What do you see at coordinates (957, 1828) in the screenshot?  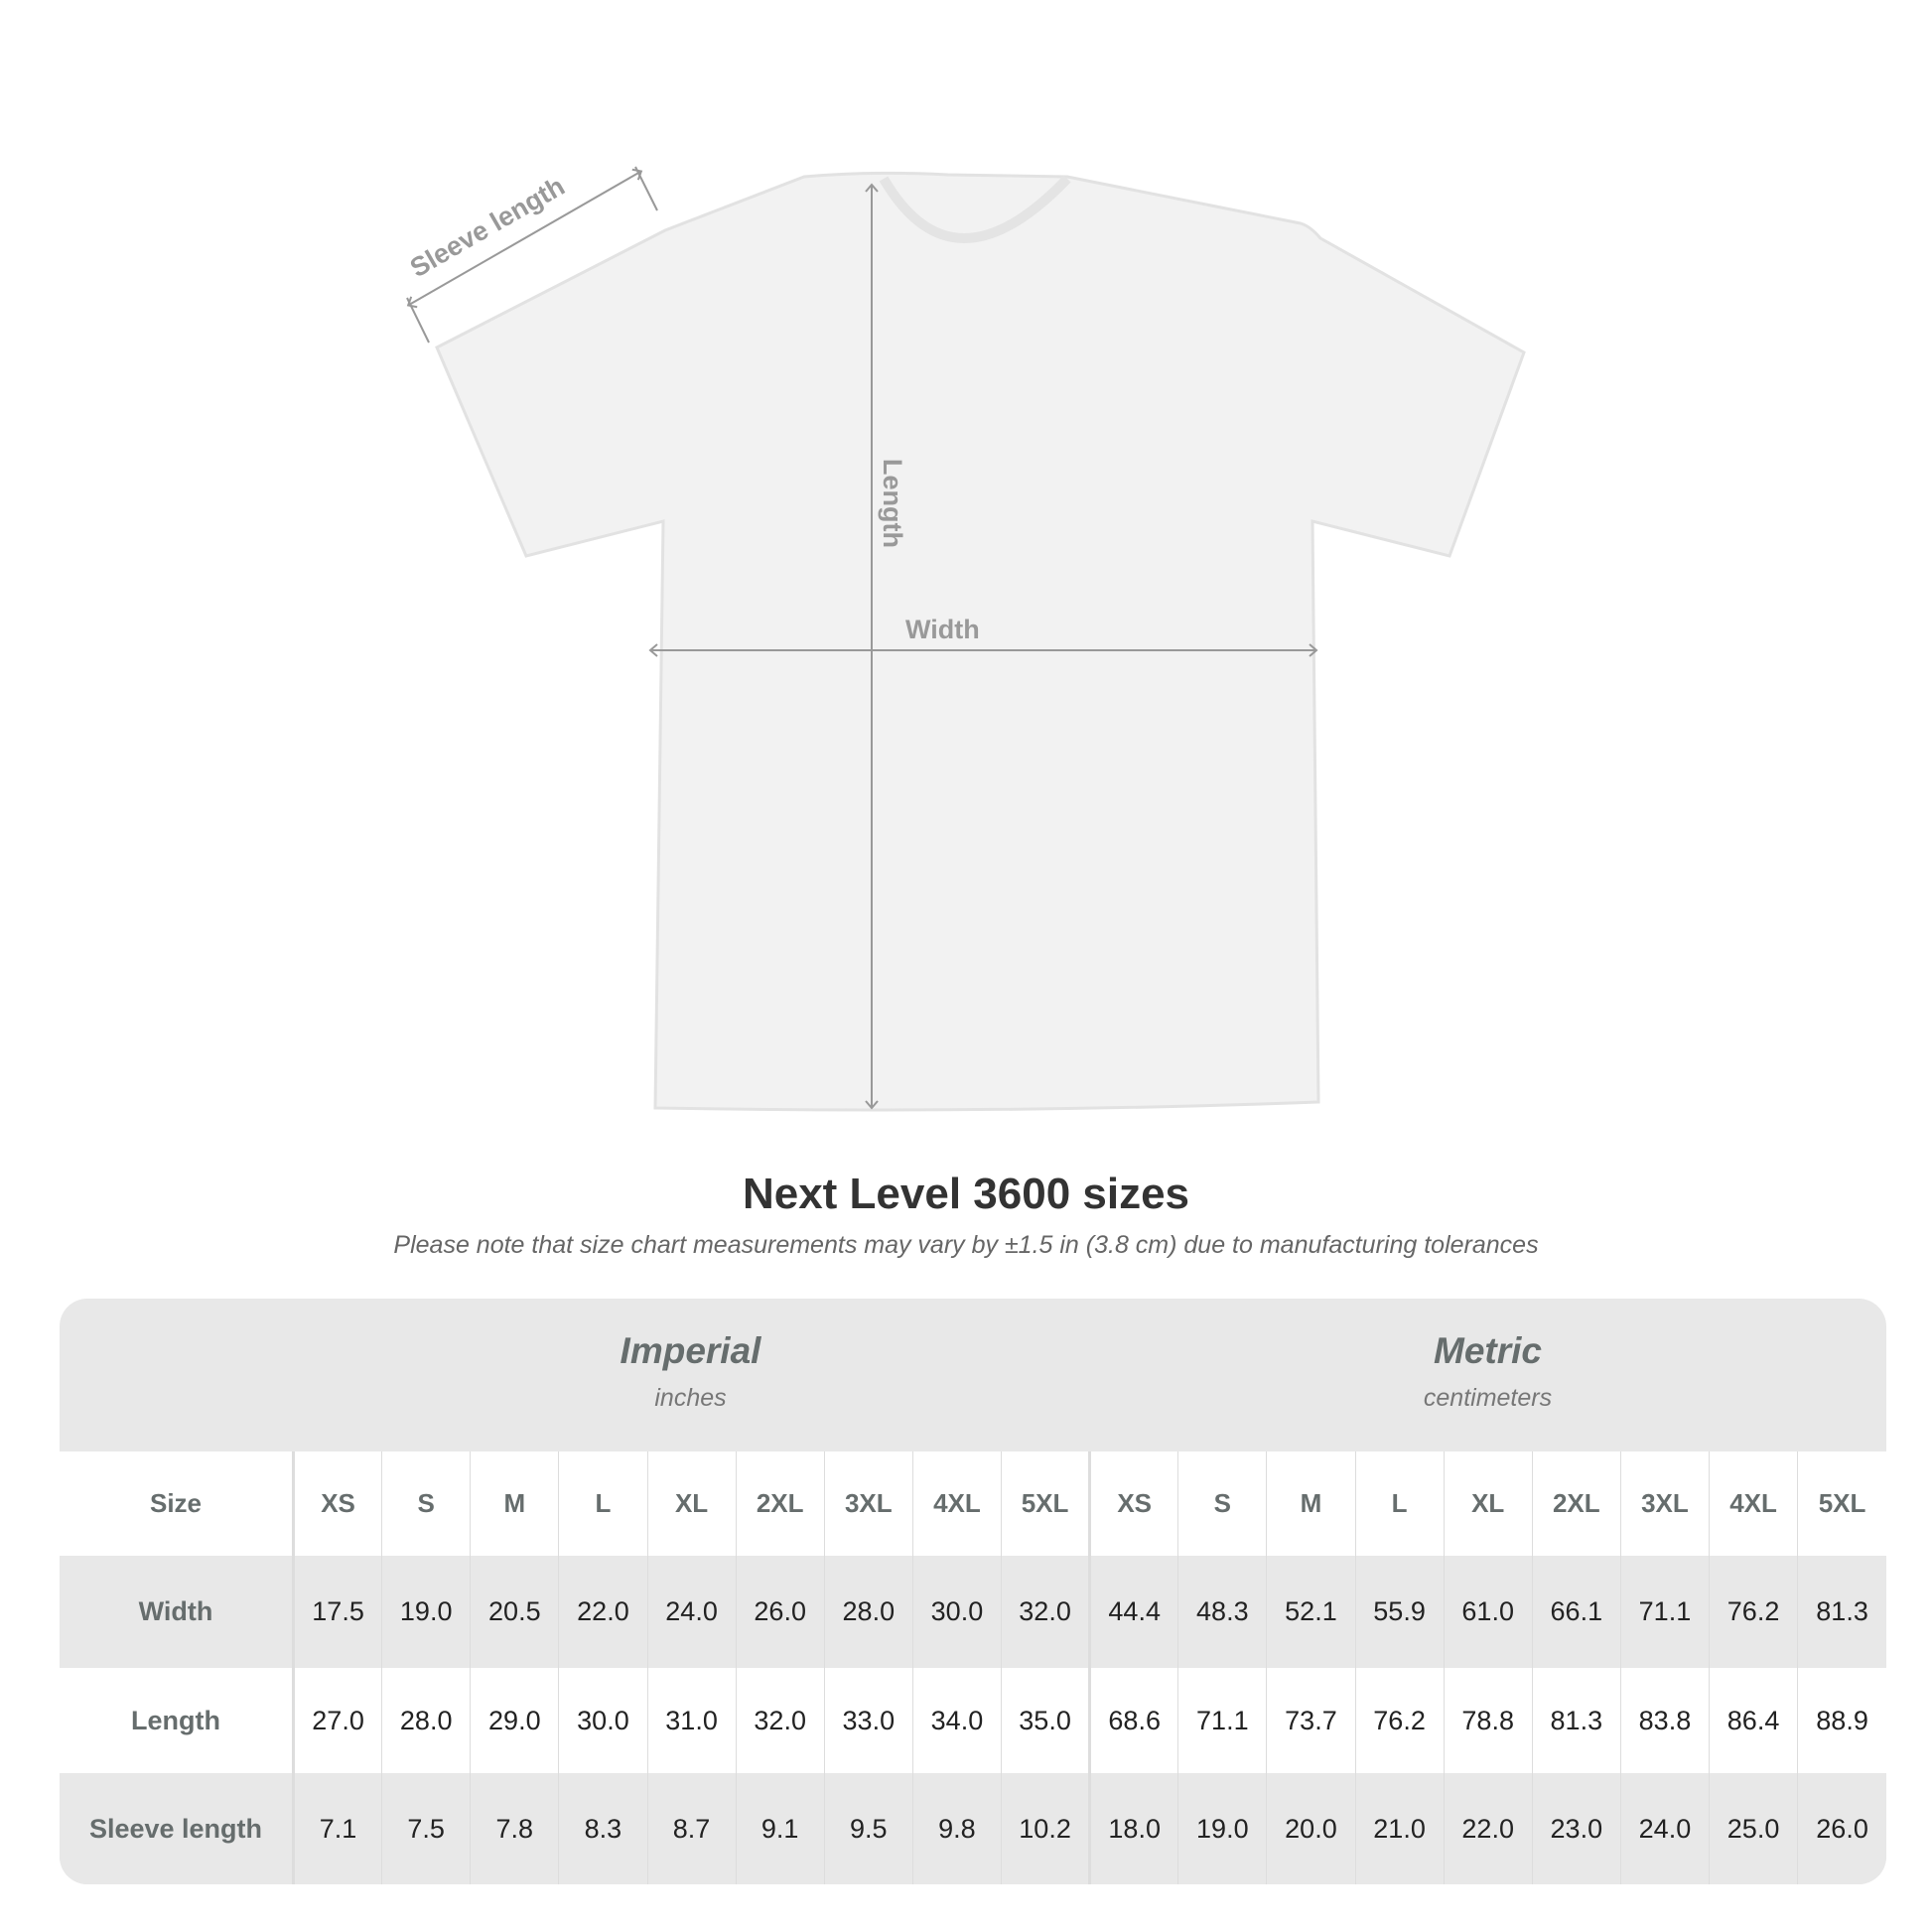 I see `imperial-cell: 9.8` at bounding box center [957, 1828].